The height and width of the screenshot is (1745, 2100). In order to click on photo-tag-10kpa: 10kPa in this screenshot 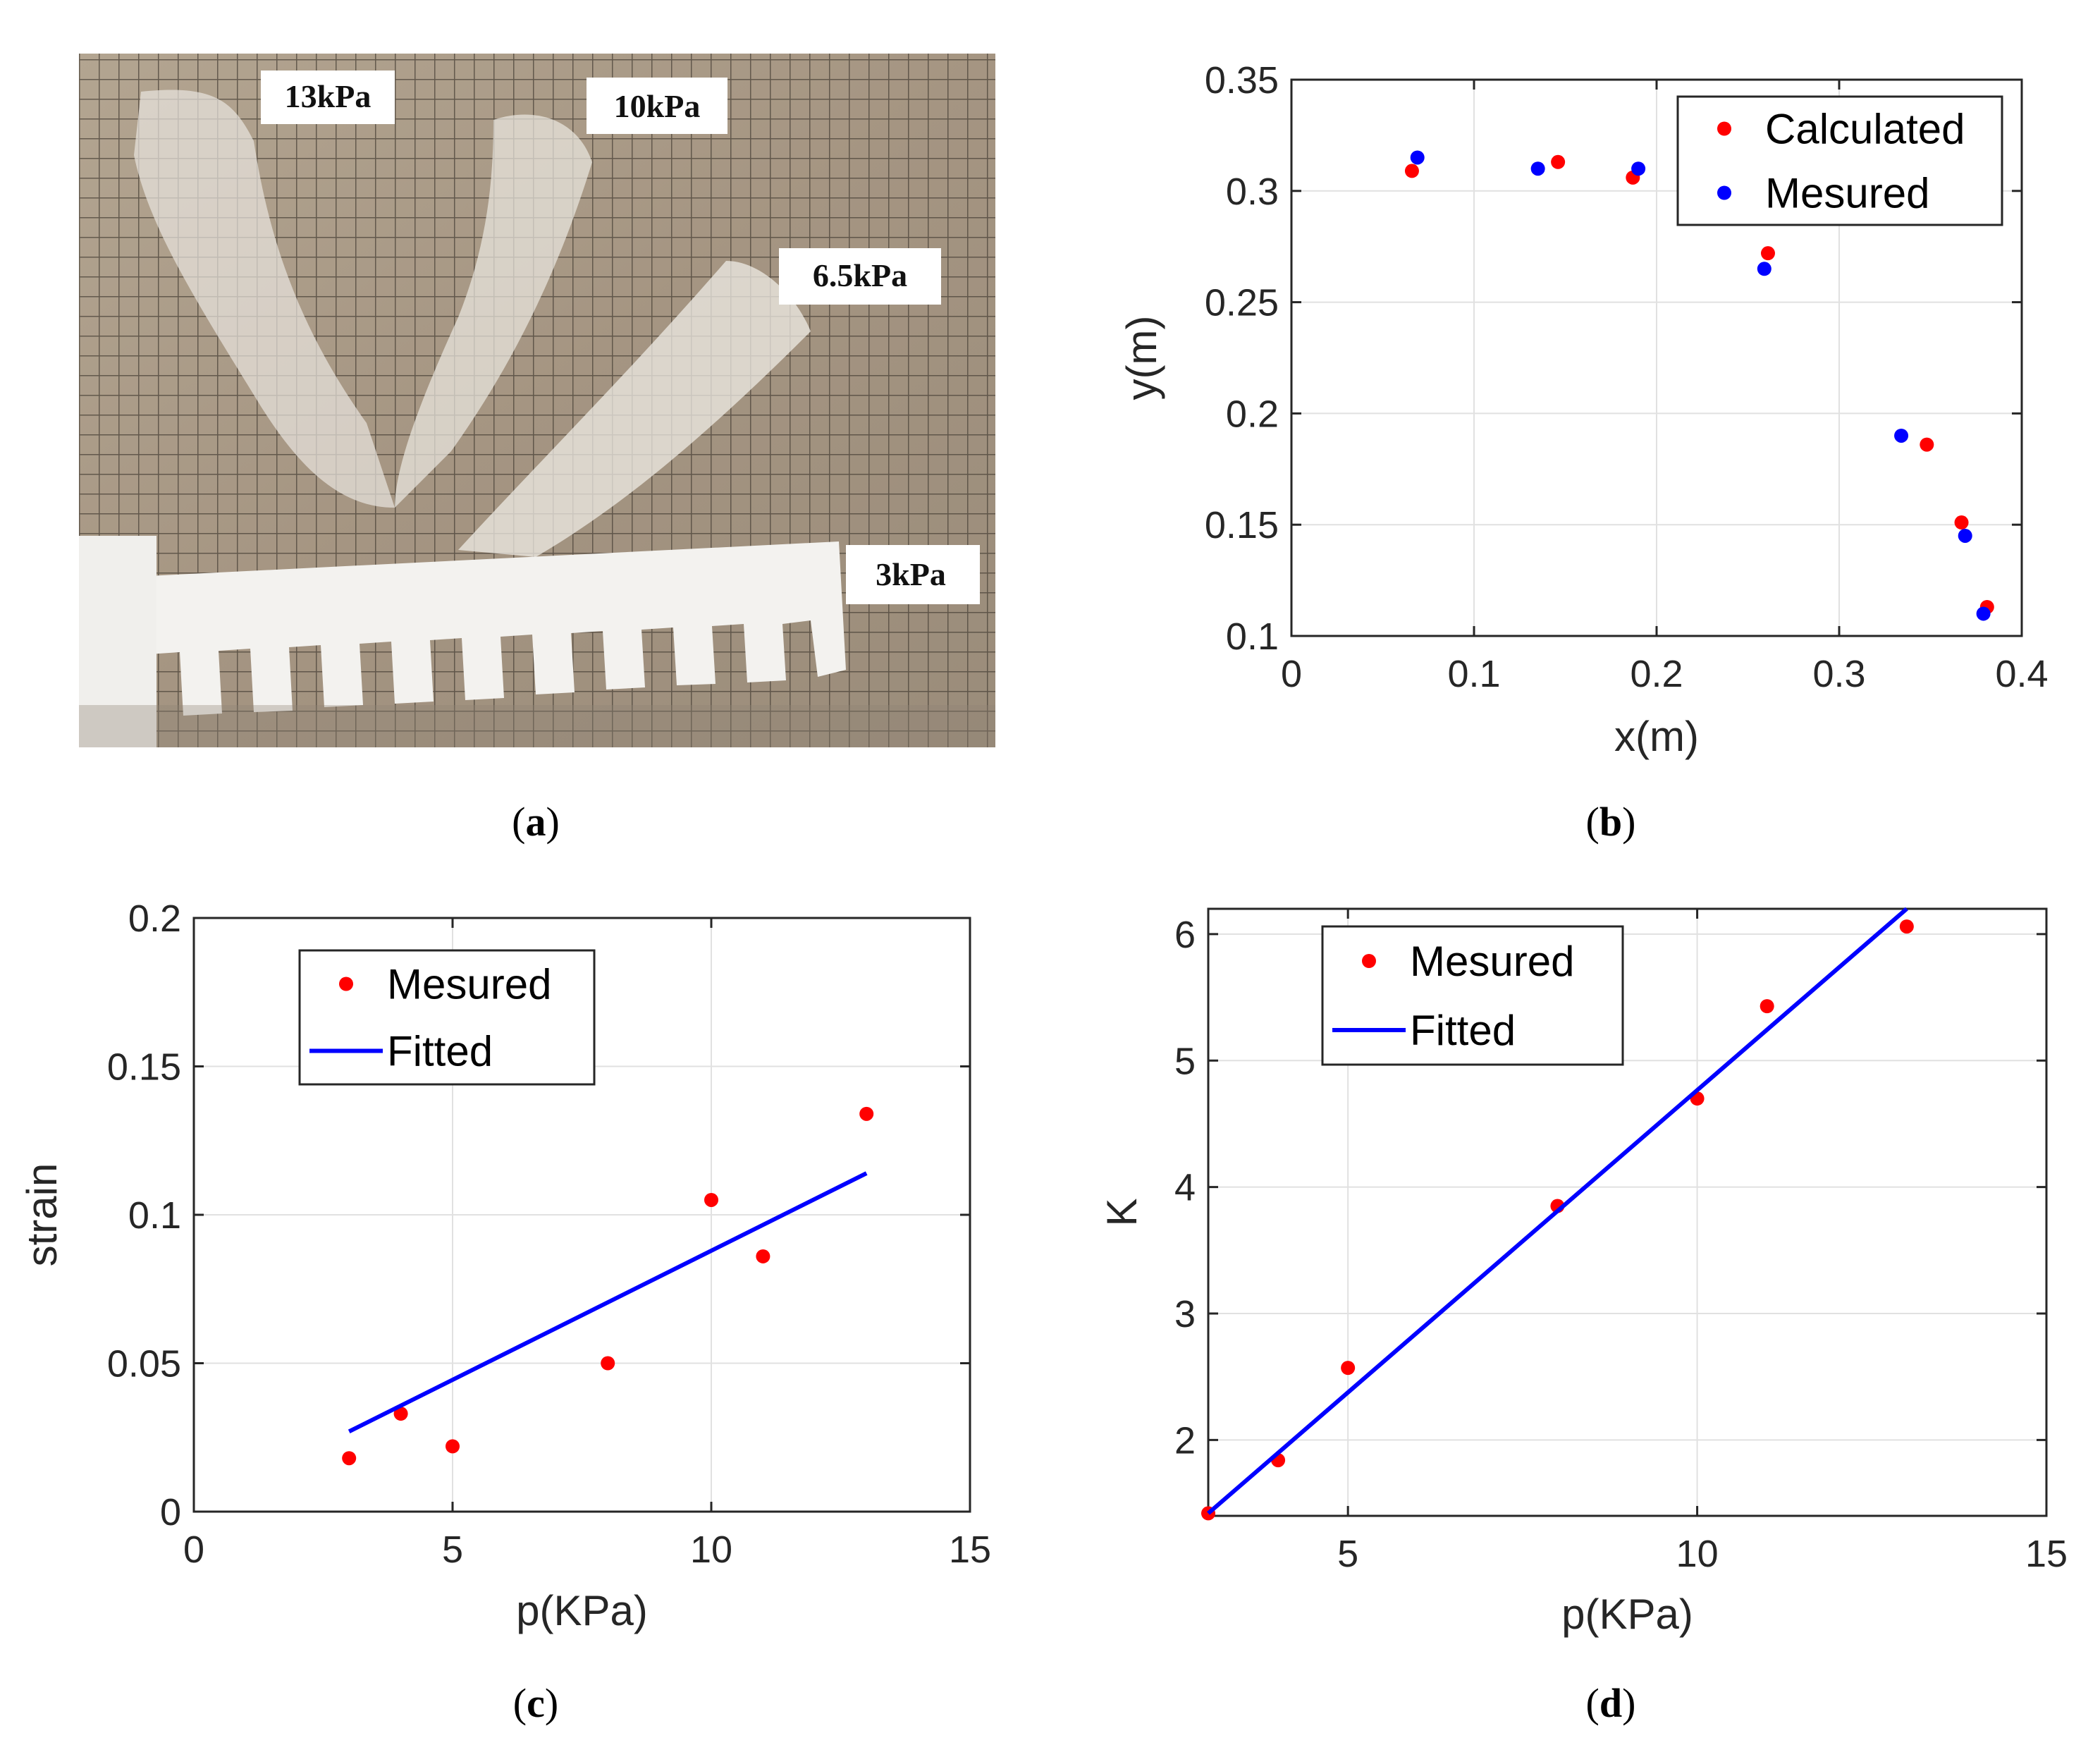, I will do `click(657, 106)`.